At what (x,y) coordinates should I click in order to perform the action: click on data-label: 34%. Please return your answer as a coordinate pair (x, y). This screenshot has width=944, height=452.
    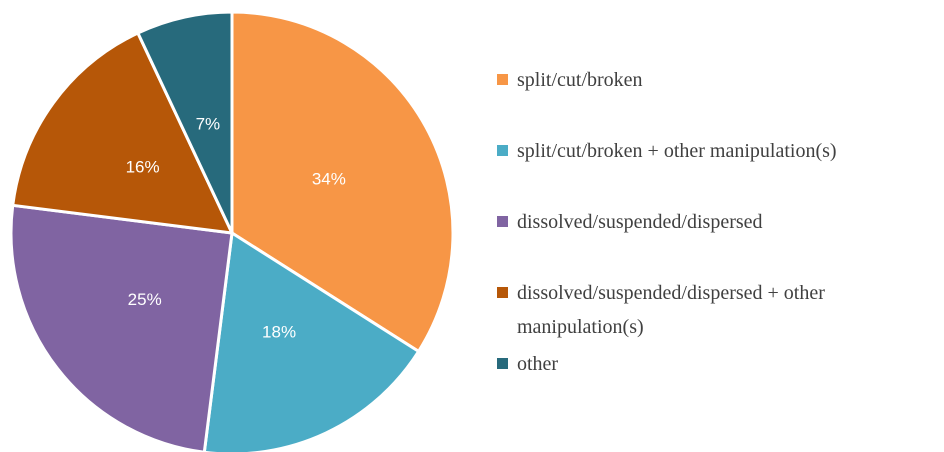
    Looking at the image, I should click on (329, 178).